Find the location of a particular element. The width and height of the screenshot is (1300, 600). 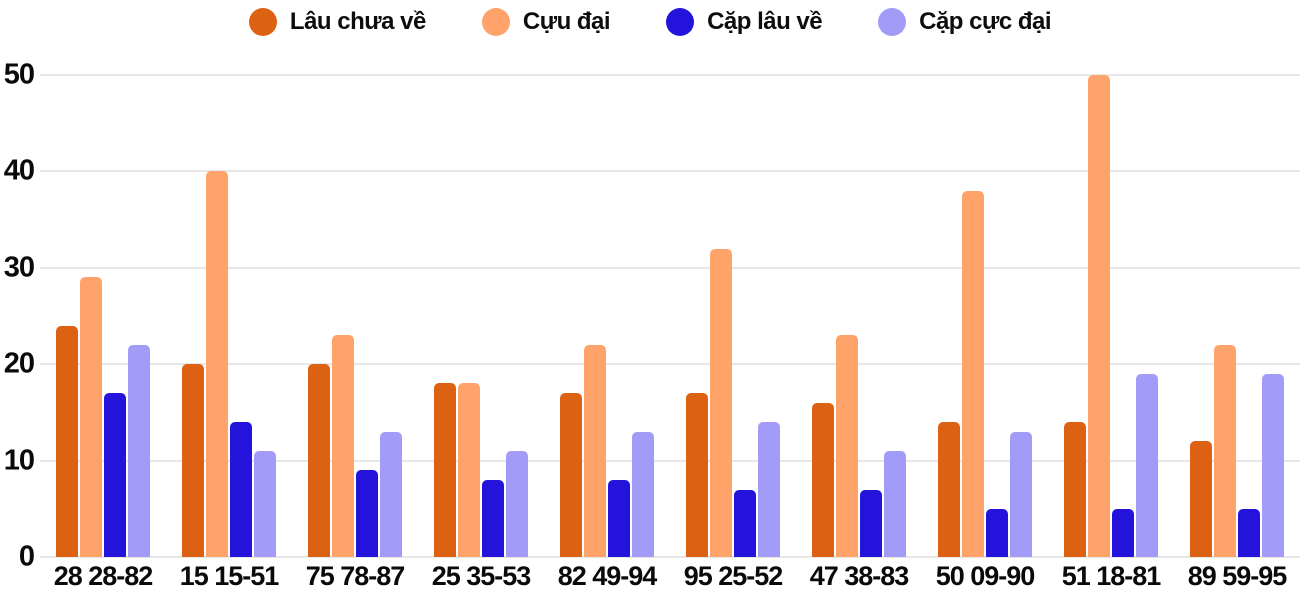

x-axis-tick-label: 47 38-83 is located at coordinates (859, 576).